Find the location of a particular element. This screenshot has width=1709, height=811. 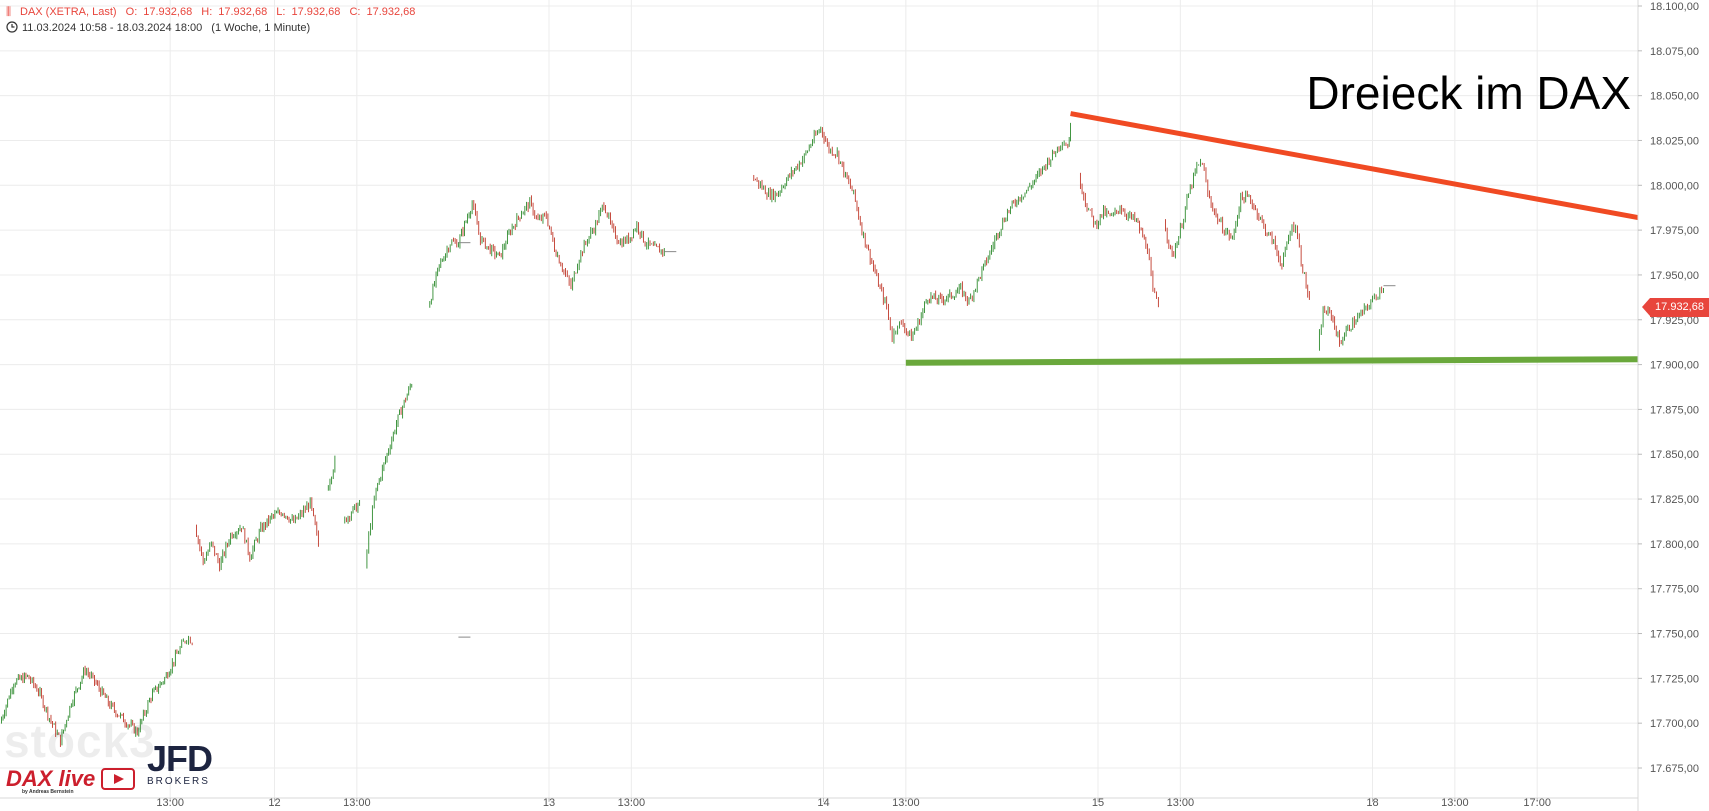

y-tick-label: 17.750,00 is located at coordinates (1674, 635).